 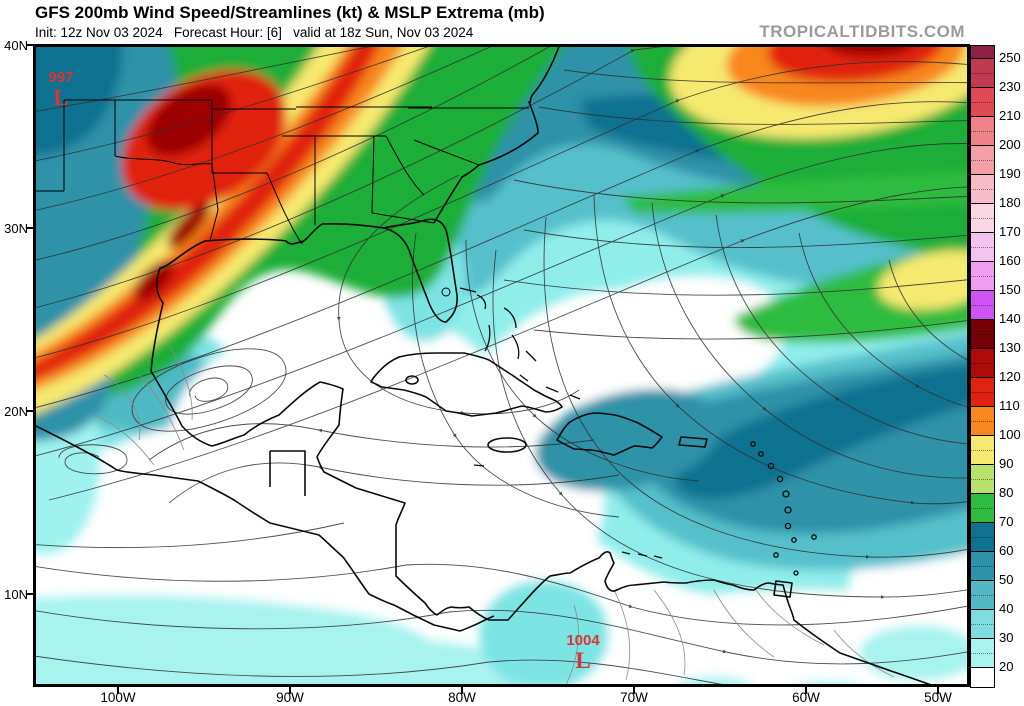 I want to click on colorbar-label-120: 120, so click(x=1010, y=376).